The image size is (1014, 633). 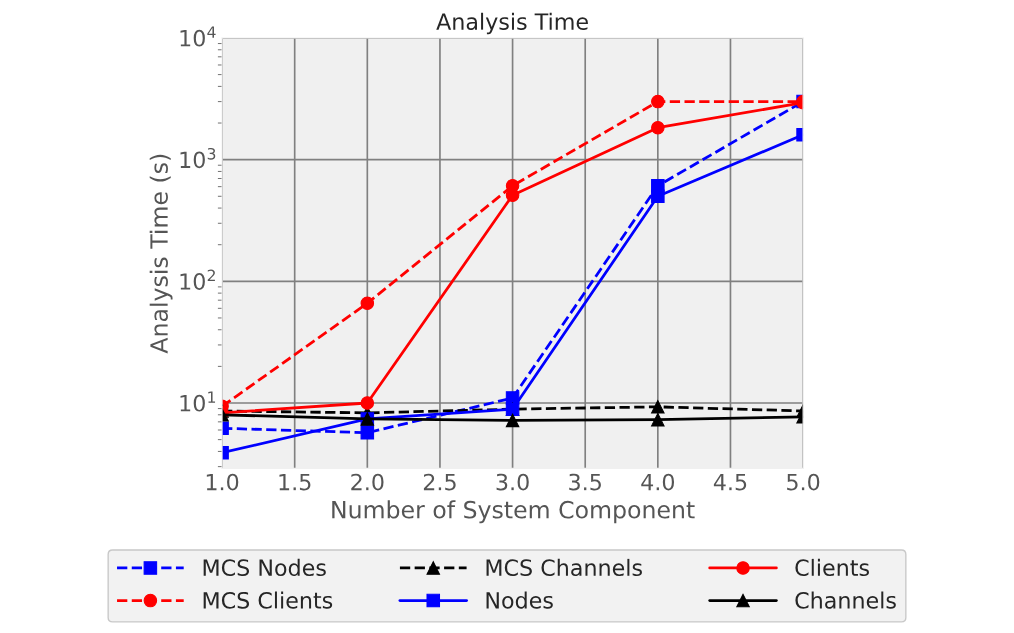 I want to click on legend-label: MCS Channels, so click(x=564, y=567).